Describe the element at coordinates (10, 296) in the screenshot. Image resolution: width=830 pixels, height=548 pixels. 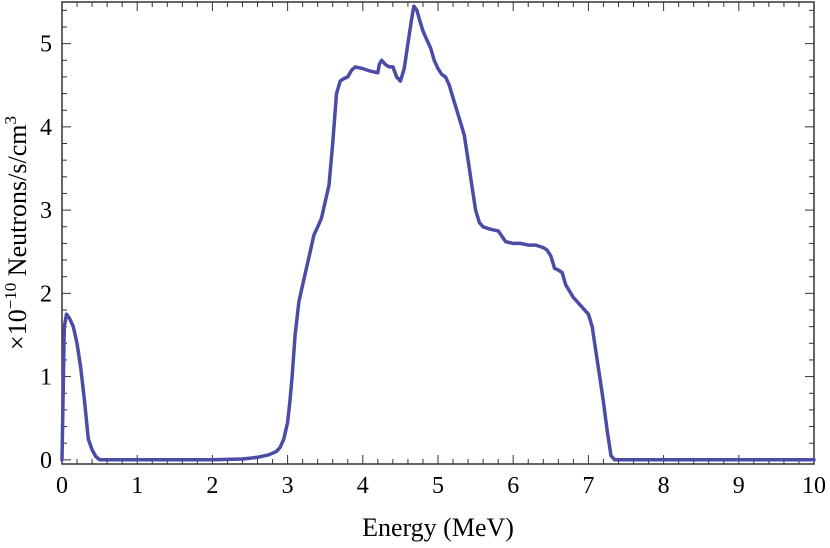
I see `y-axis-label-exponent: −10` at that location.